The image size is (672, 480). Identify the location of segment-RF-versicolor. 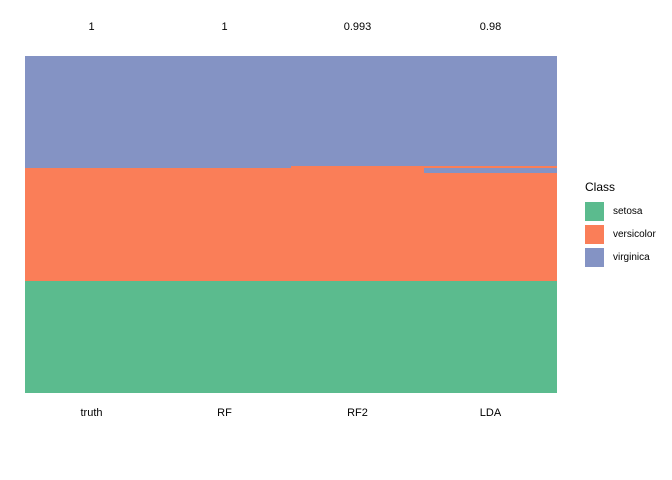
(224, 224).